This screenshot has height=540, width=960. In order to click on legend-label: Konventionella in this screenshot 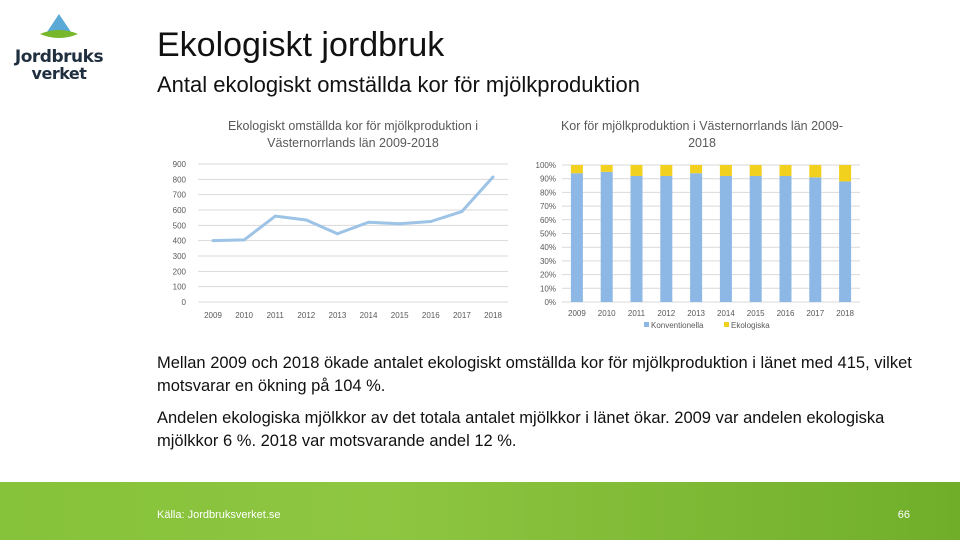, I will do `click(677, 325)`.